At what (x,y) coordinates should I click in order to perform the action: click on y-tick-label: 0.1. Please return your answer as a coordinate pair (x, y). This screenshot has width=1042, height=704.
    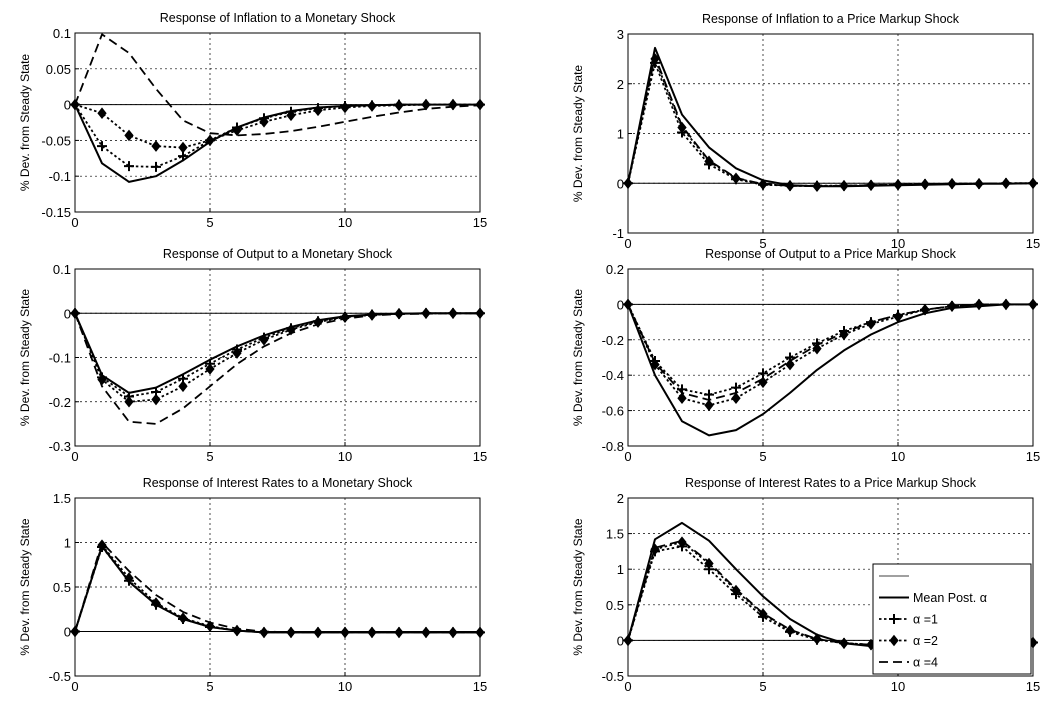
    Looking at the image, I should click on (62, 269).